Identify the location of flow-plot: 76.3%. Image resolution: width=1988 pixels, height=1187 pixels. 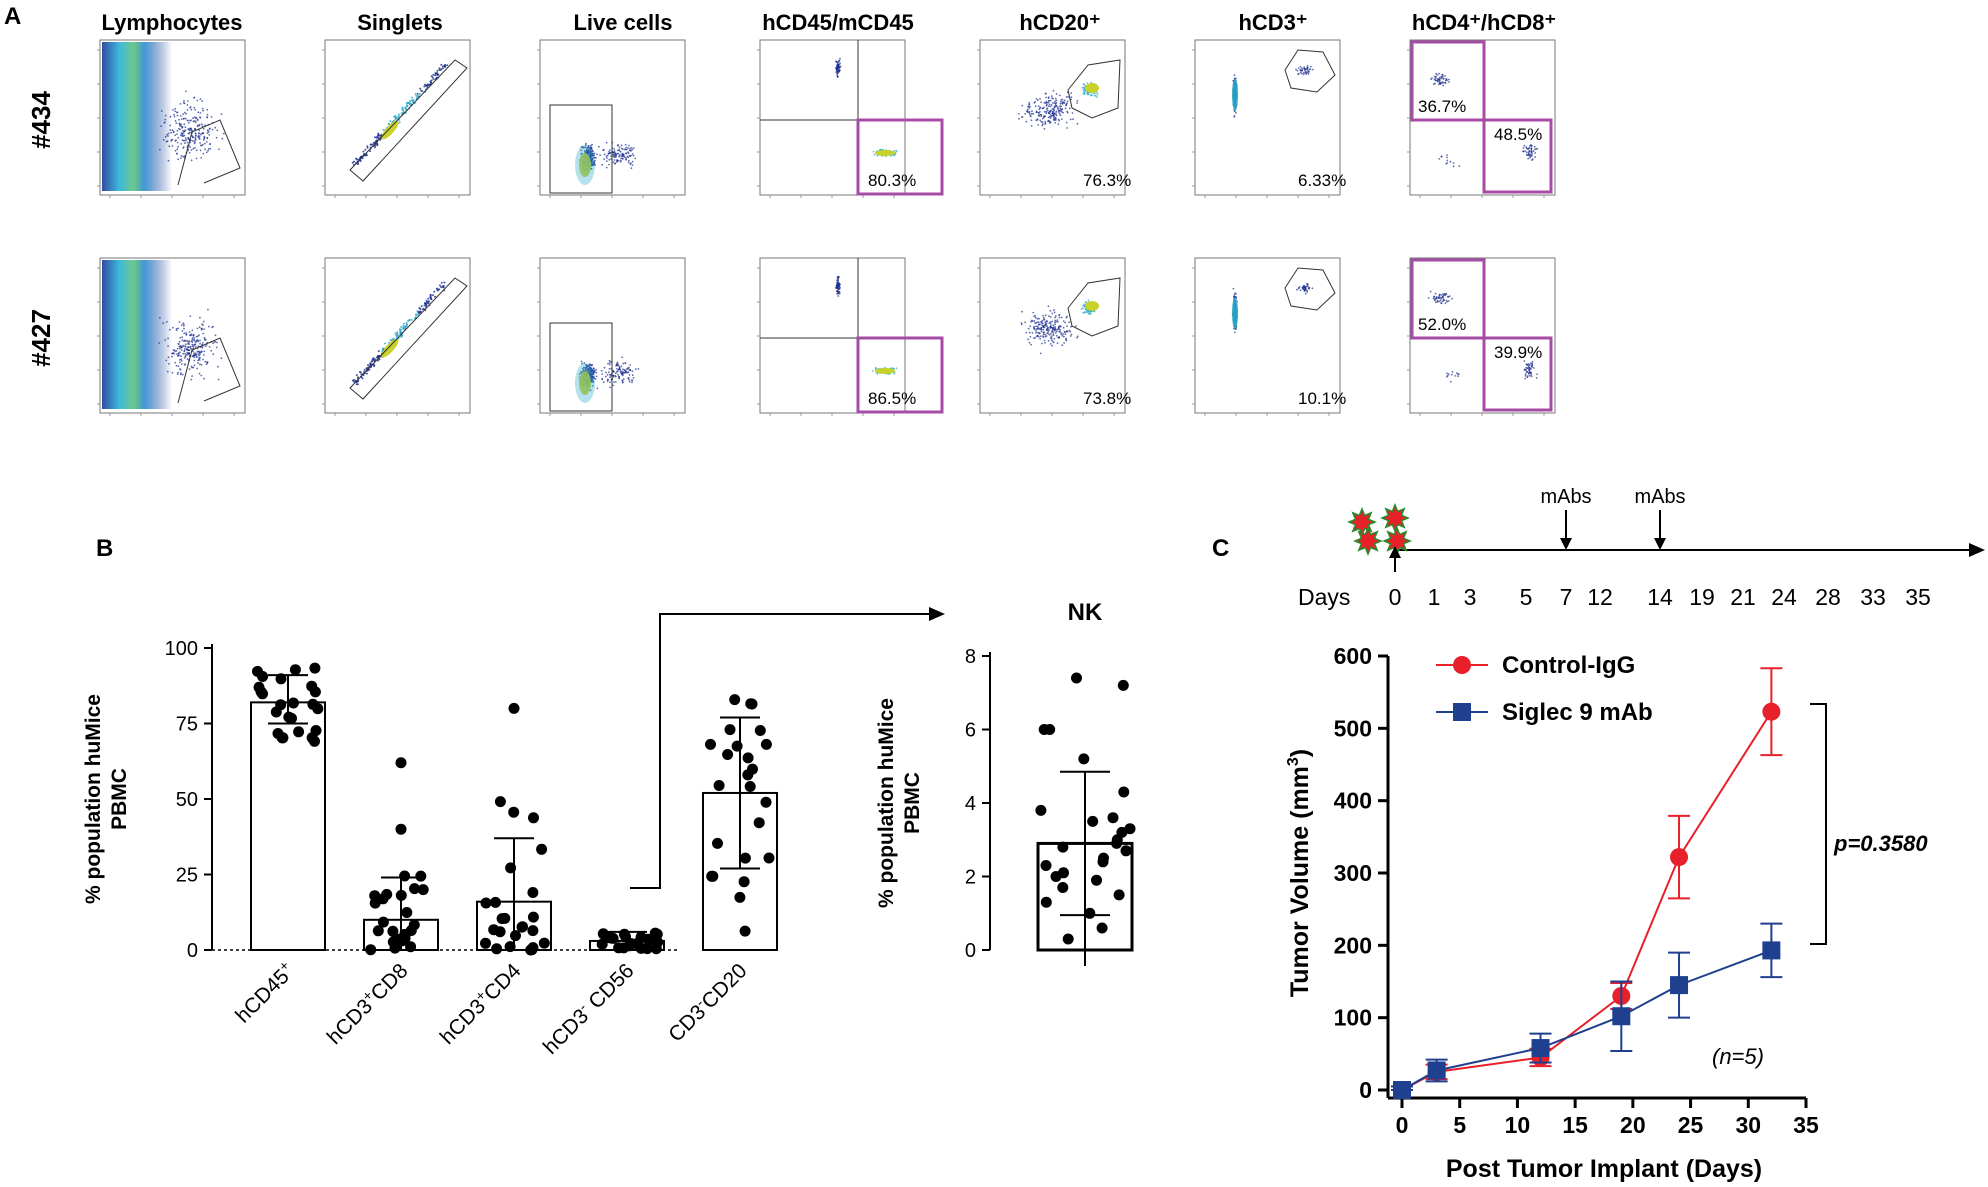
(1054, 118).